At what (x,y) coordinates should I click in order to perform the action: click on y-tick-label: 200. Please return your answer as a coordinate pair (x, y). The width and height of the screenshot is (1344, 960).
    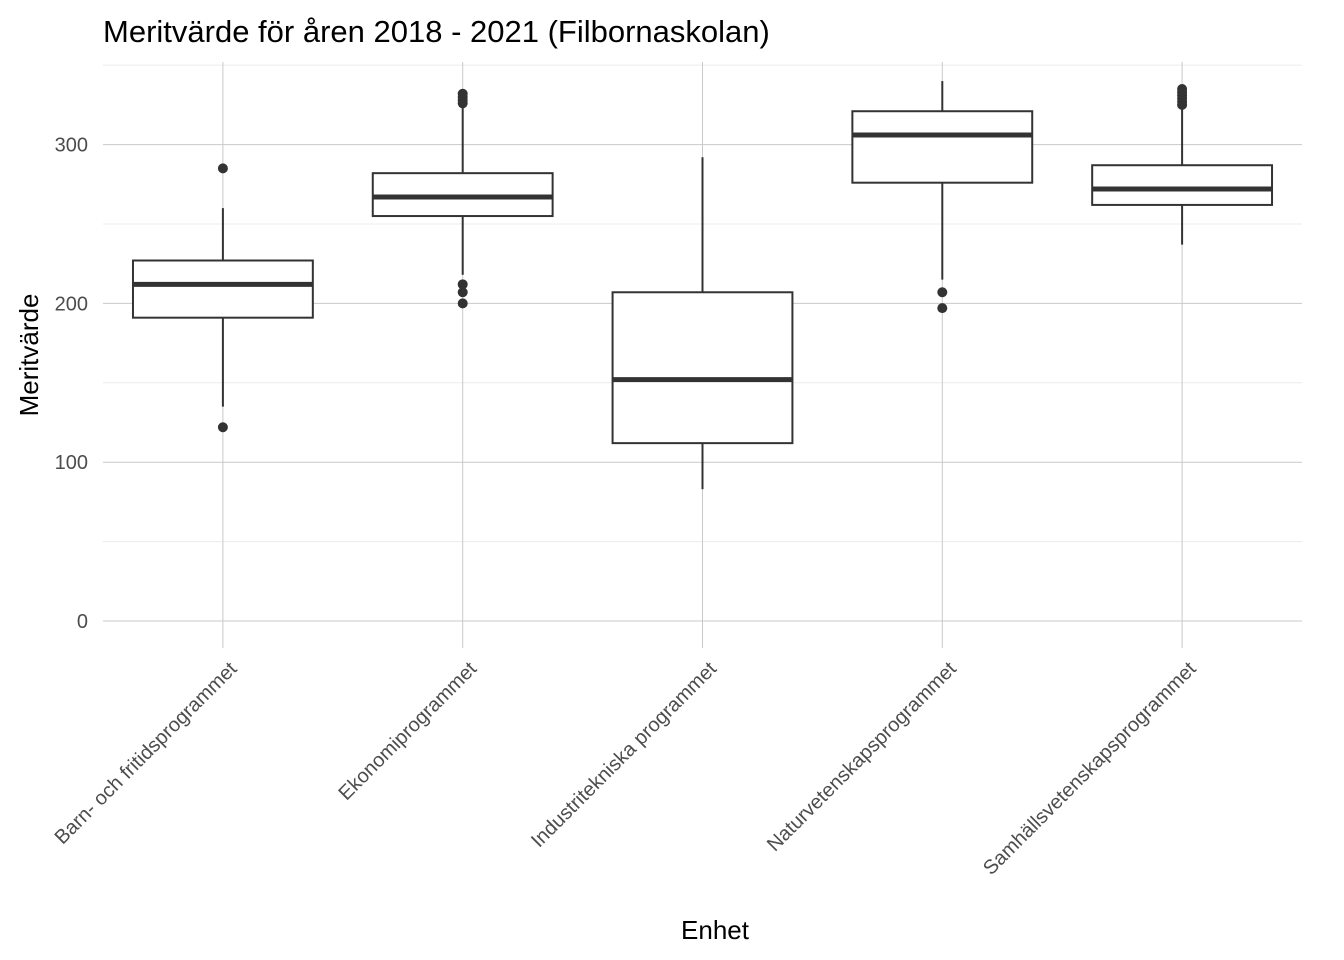
    Looking at the image, I should click on (71, 304).